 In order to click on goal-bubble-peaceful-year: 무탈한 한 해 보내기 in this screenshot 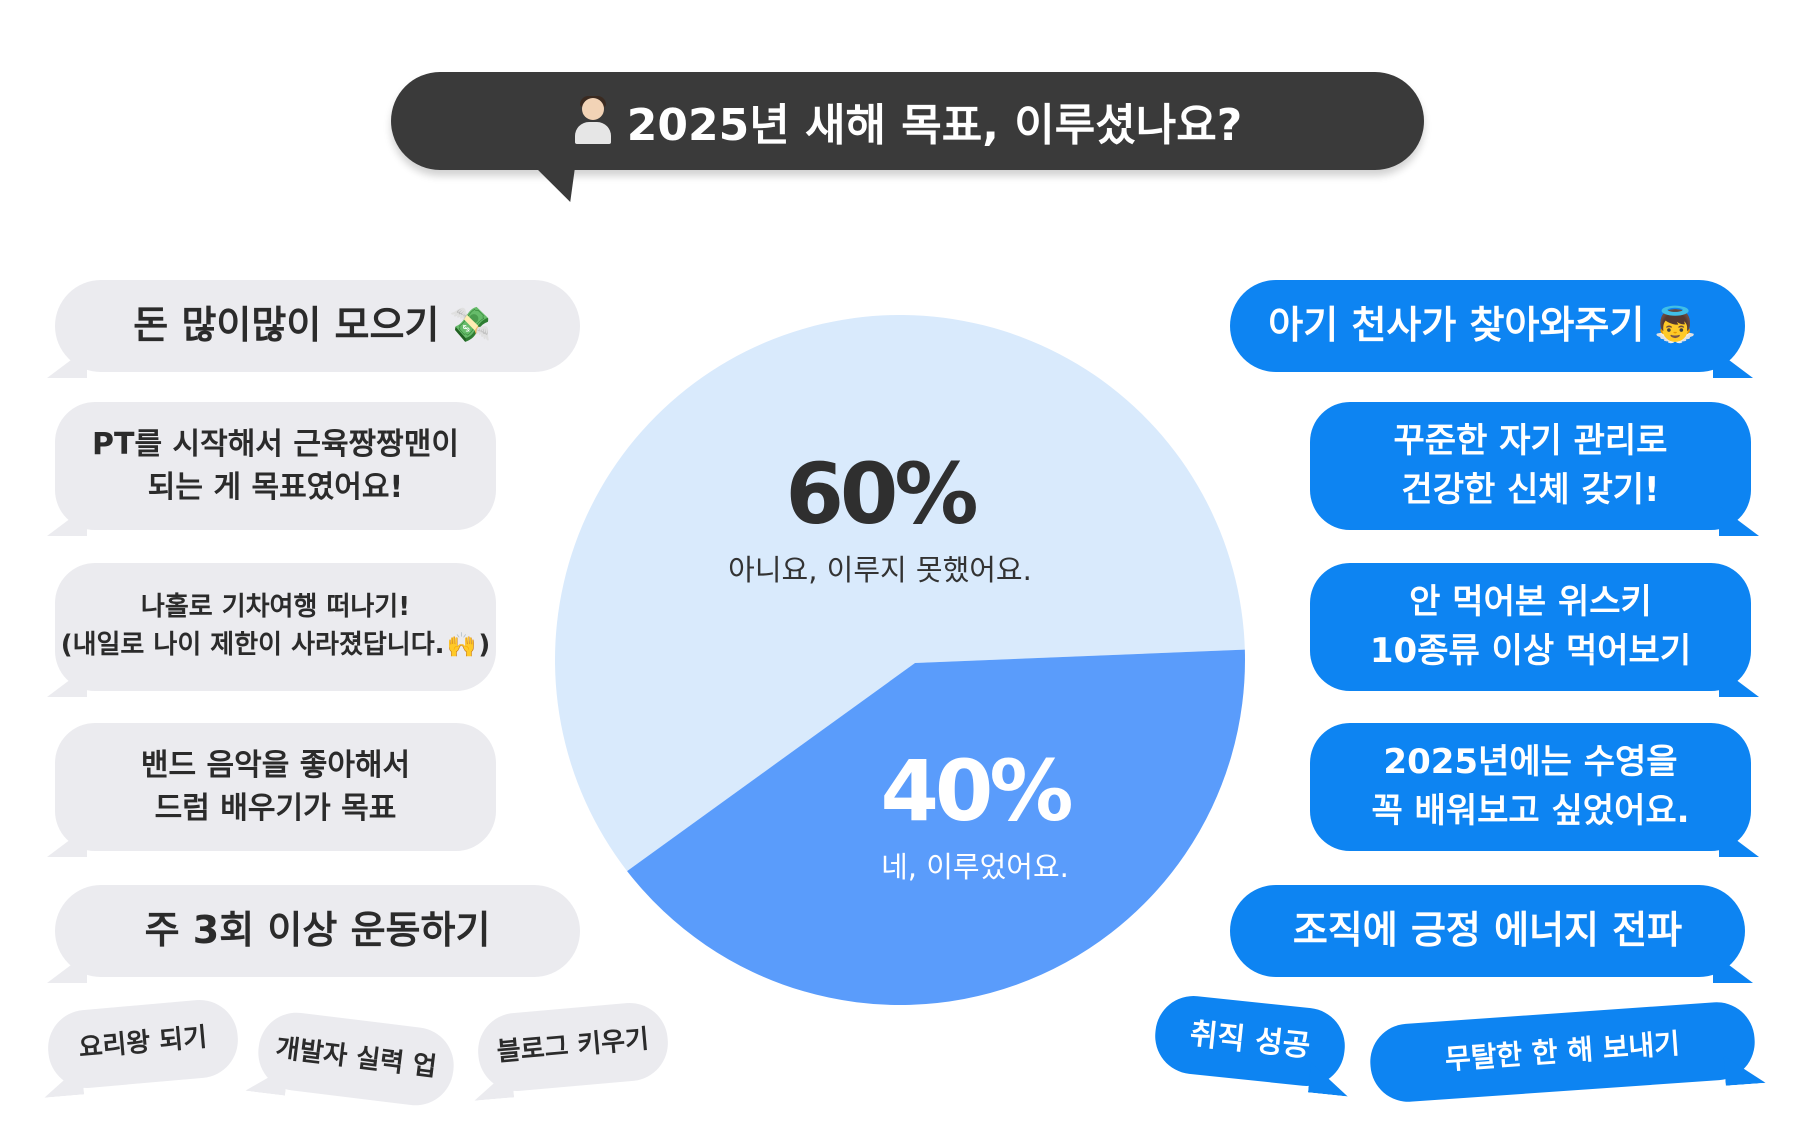, I will do `click(1562, 1052)`.